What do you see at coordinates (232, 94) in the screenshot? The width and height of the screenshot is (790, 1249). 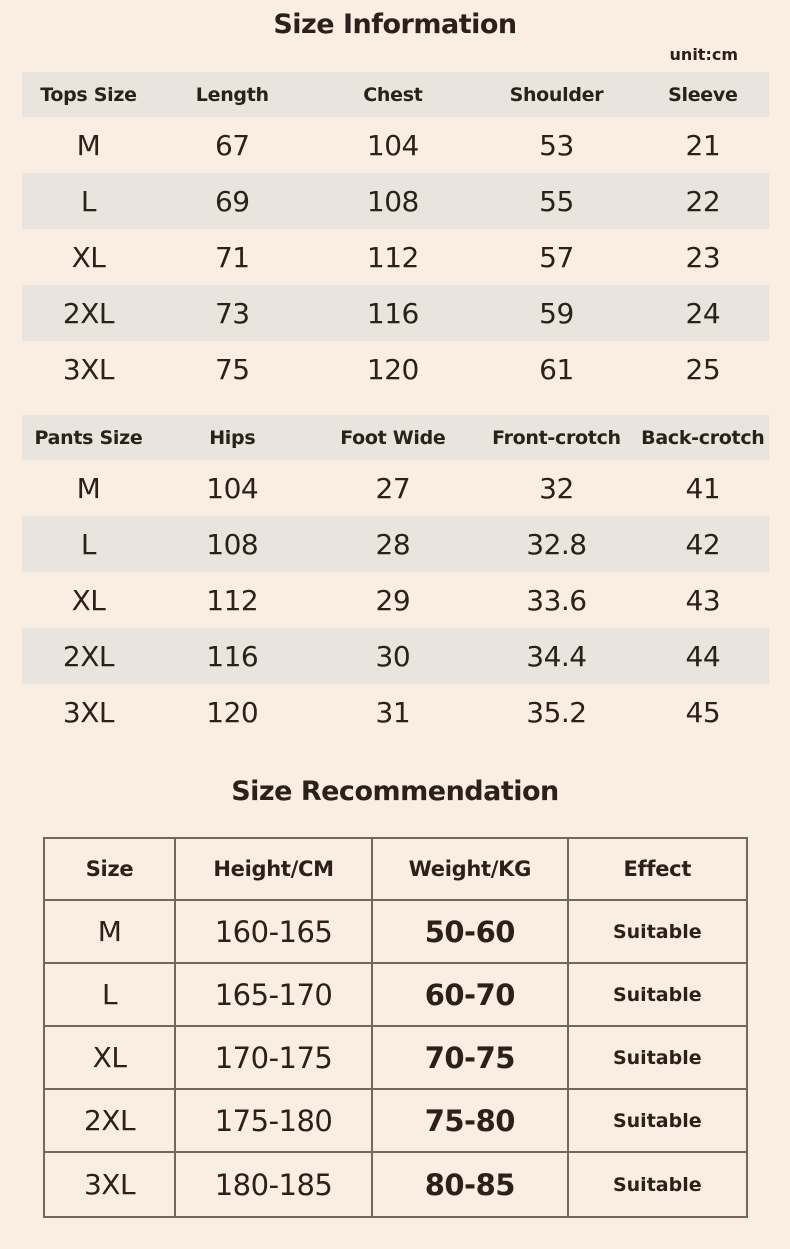 I see `header-cell: Length` at bounding box center [232, 94].